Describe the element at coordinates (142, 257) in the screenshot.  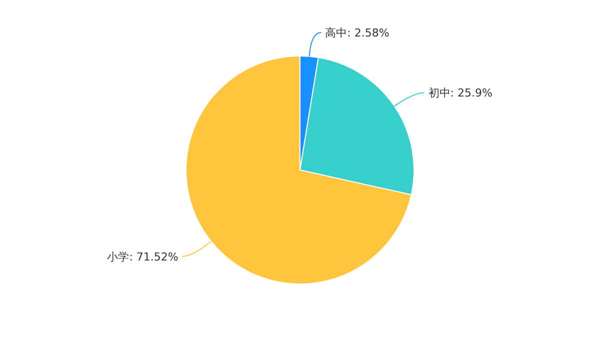
I see `slice-label: 小学: 71.52%` at that location.